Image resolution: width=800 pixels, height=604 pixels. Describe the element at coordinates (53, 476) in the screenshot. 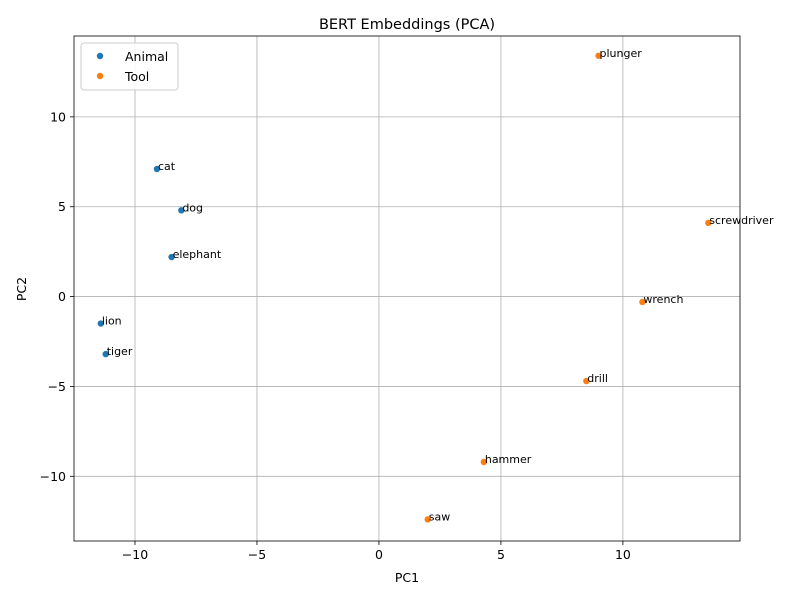

I see `y-tick-label: −10` at that location.